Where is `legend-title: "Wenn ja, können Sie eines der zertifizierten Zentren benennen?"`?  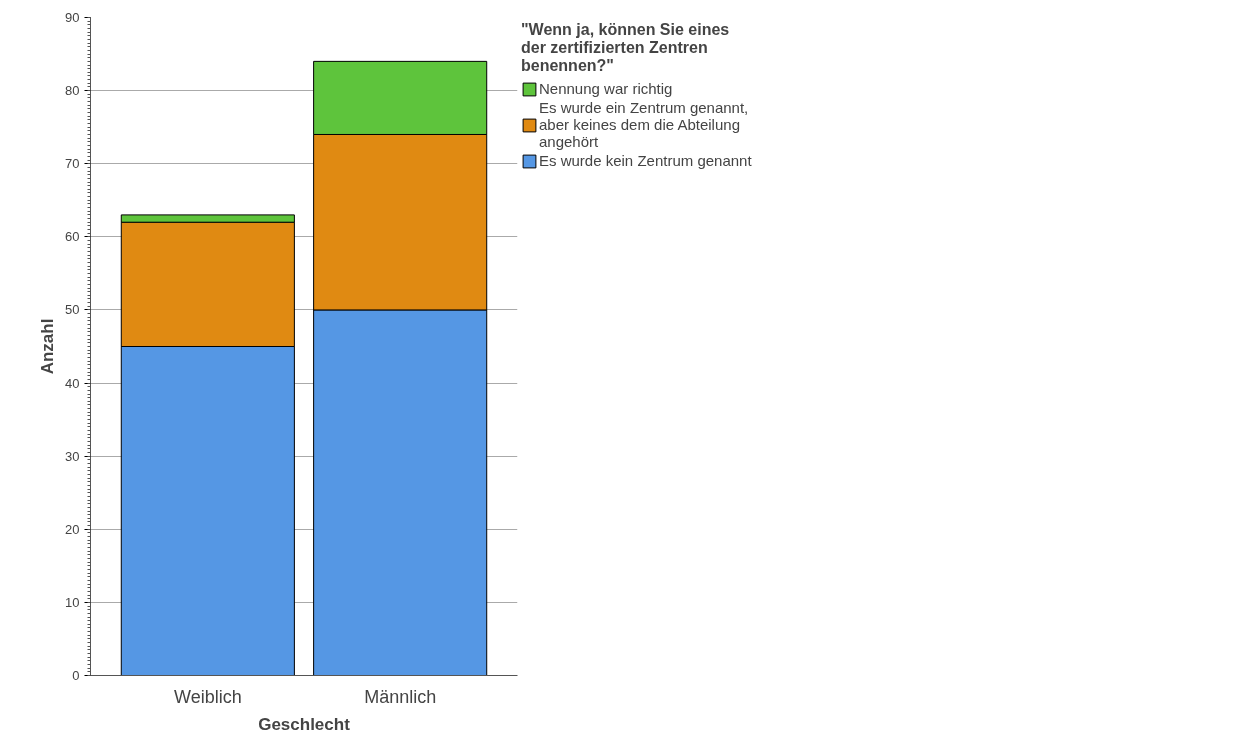 legend-title: "Wenn ja, können Sie eines der zertifizierten Zentren benennen?" is located at coordinates (626, 48).